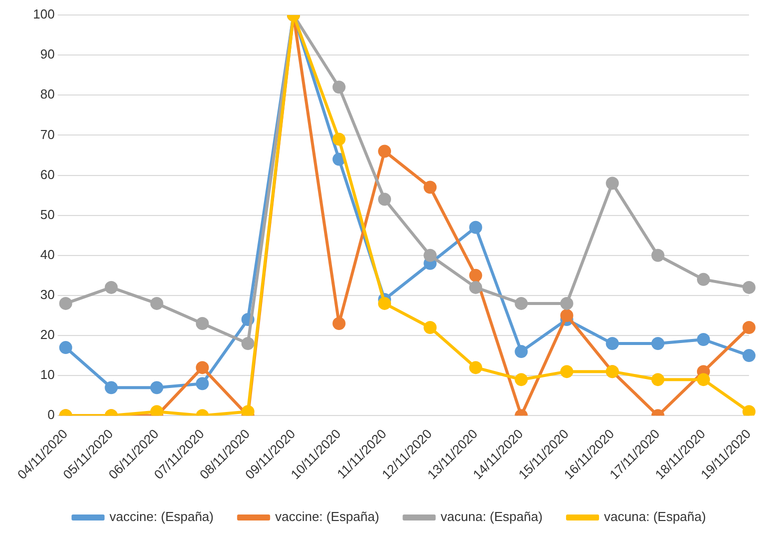 The image size is (774, 544). Describe the element at coordinates (47, 294) in the screenshot. I see `y-tick-label: 30` at that location.